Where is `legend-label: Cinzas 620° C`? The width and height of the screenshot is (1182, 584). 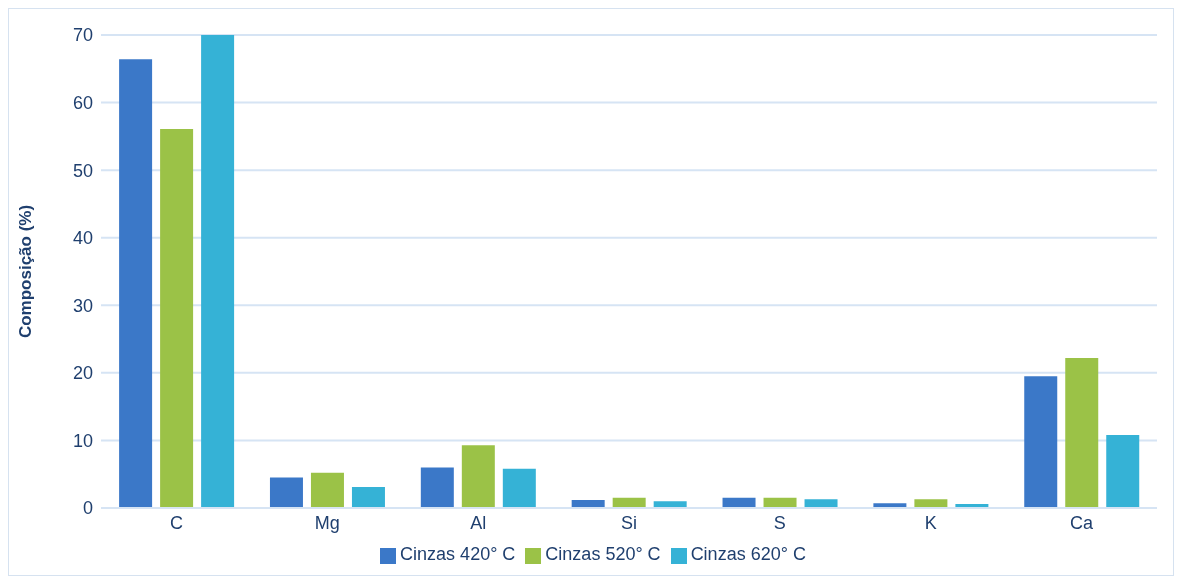
legend-label: Cinzas 620° C is located at coordinates (748, 554).